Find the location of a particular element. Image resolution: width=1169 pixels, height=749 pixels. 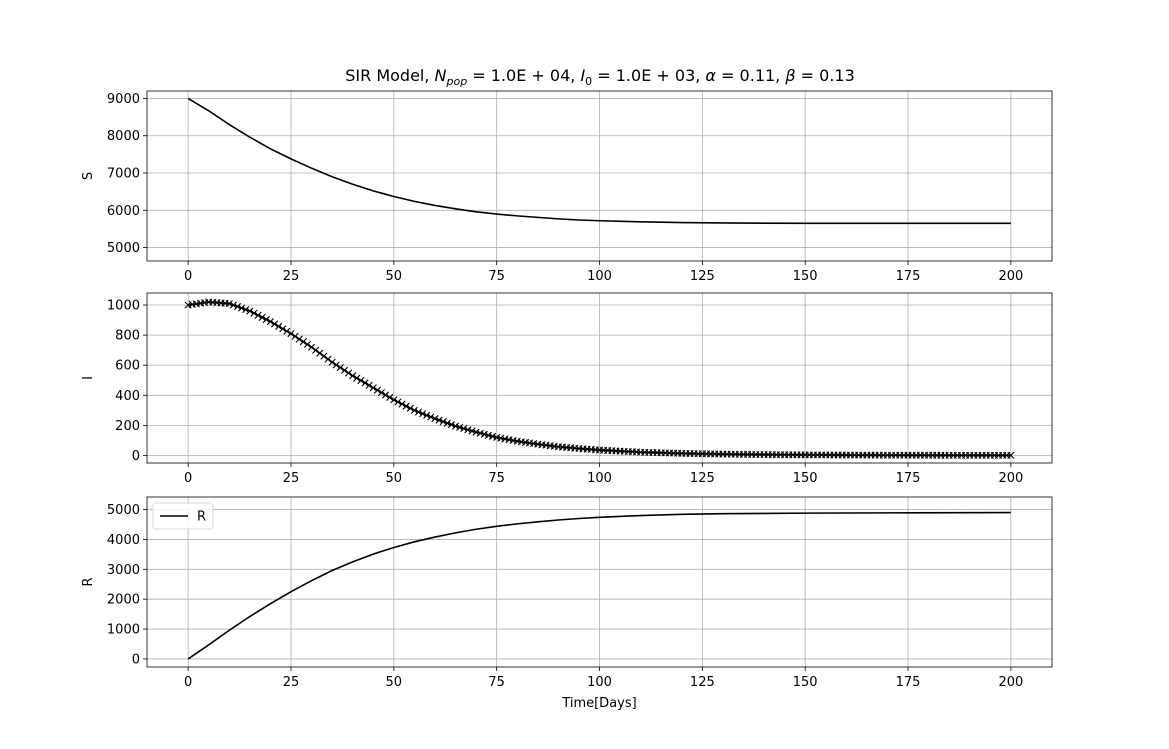

y-tick-label: 7000 is located at coordinates (123, 174).